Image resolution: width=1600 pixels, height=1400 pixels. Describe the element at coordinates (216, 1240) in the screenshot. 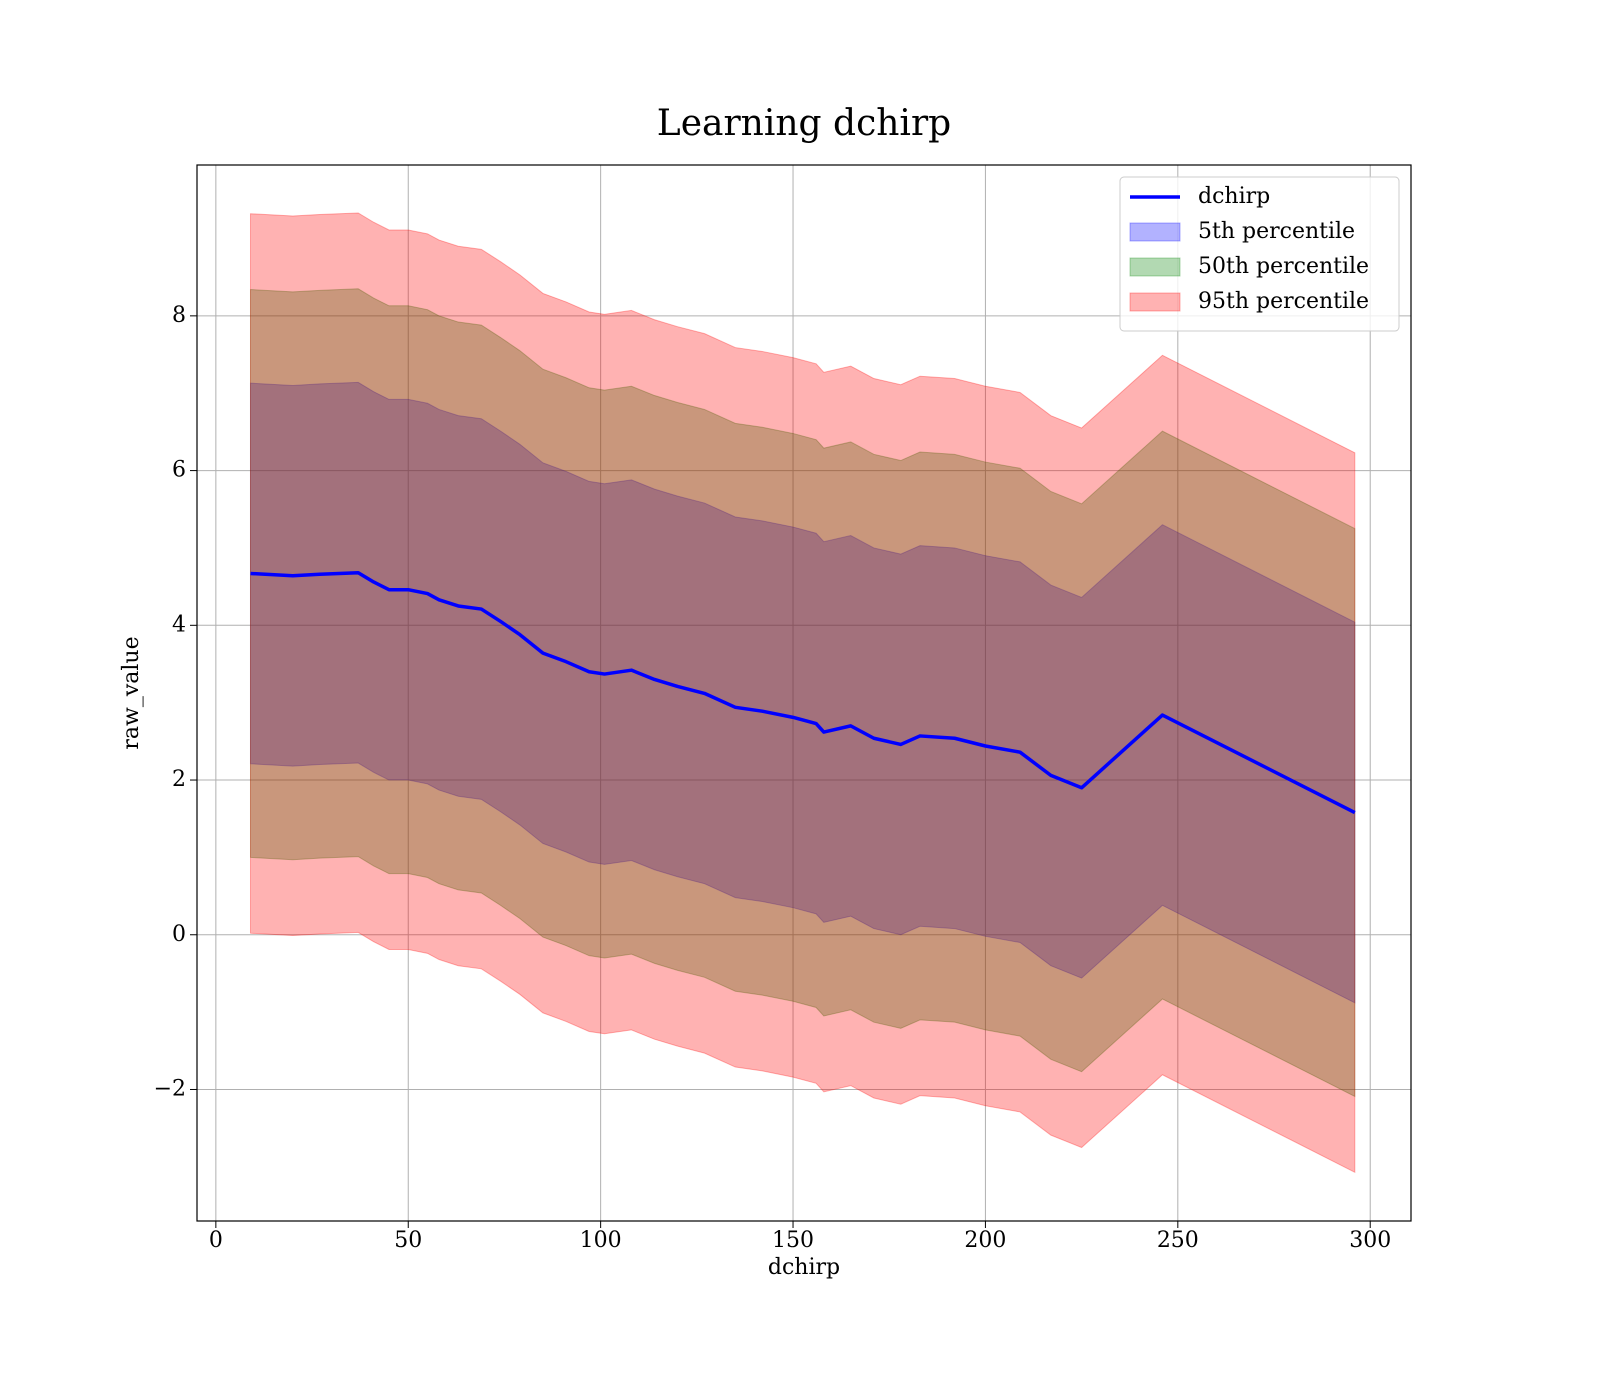

I see `x-tick-label: 0` at that location.